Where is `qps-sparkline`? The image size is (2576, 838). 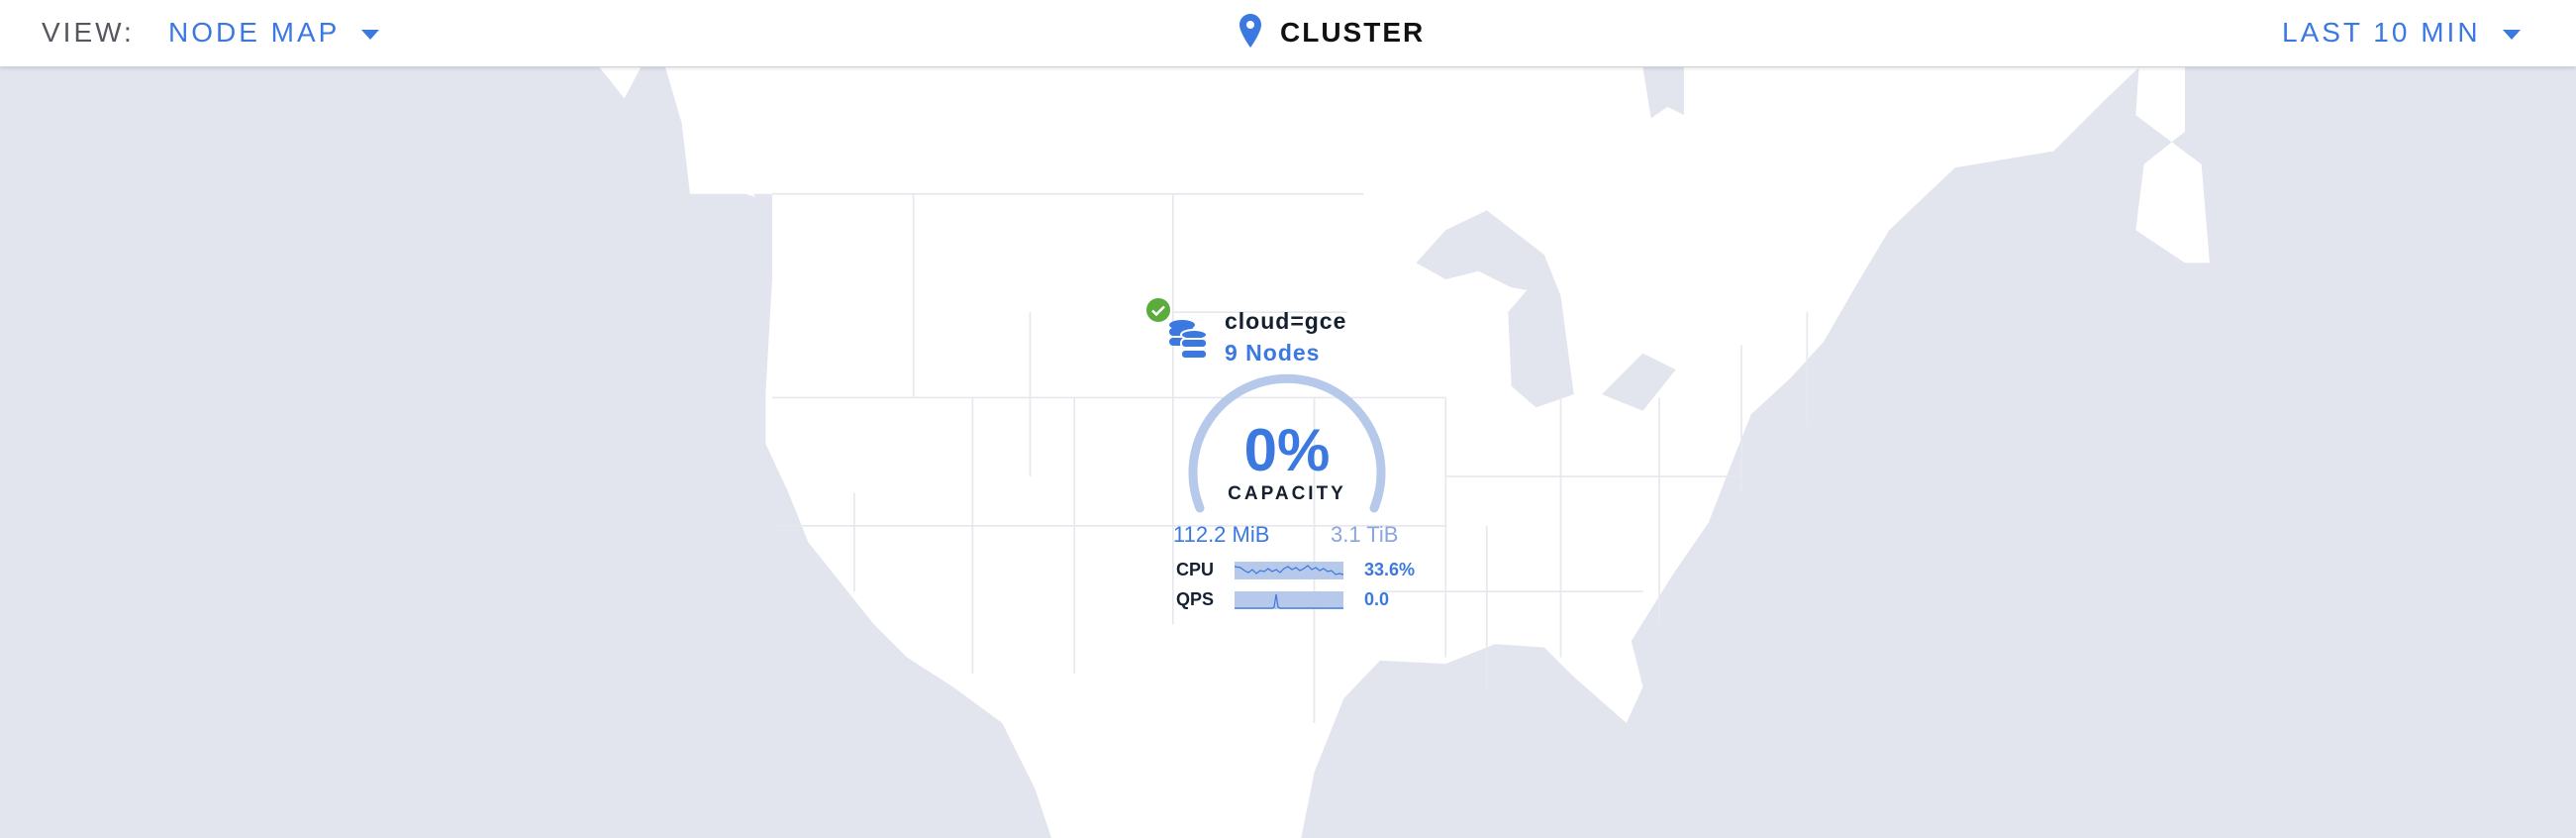 qps-sparkline is located at coordinates (1289, 600).